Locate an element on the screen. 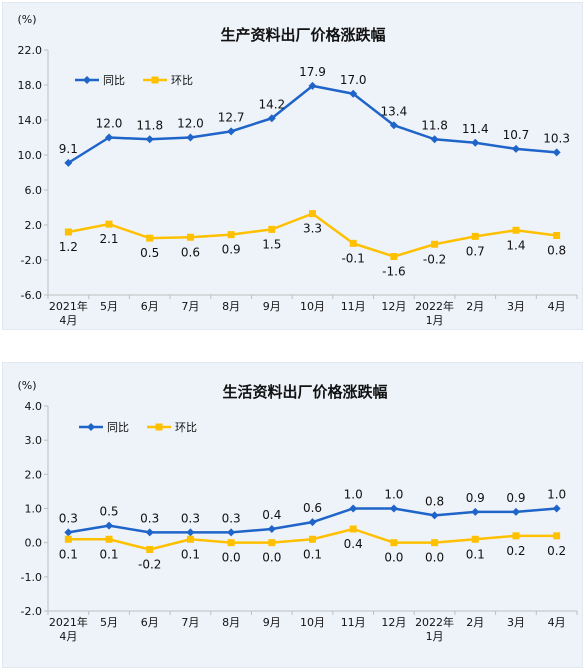 The height and width of the screenshot is (668, 583). data-label: 1.0 is located at coordinates (556, 495).